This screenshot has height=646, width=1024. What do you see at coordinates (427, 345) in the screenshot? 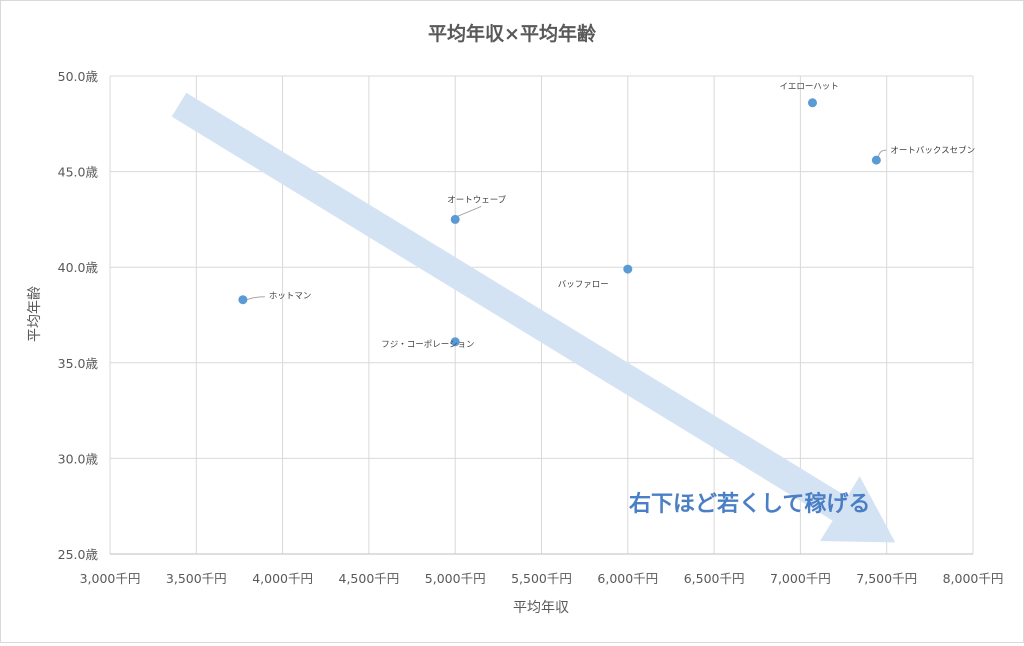
I see `point-label: フジ・コーポレーション` at bounding box center [427, 345].